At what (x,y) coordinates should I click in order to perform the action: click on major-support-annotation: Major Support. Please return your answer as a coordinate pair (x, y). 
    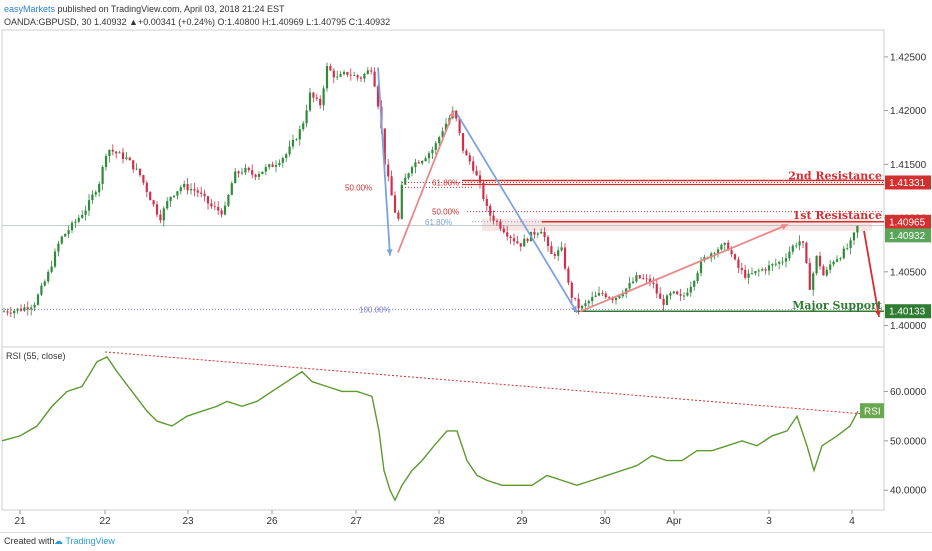
    Looking at the image, I should click on (837, 305).